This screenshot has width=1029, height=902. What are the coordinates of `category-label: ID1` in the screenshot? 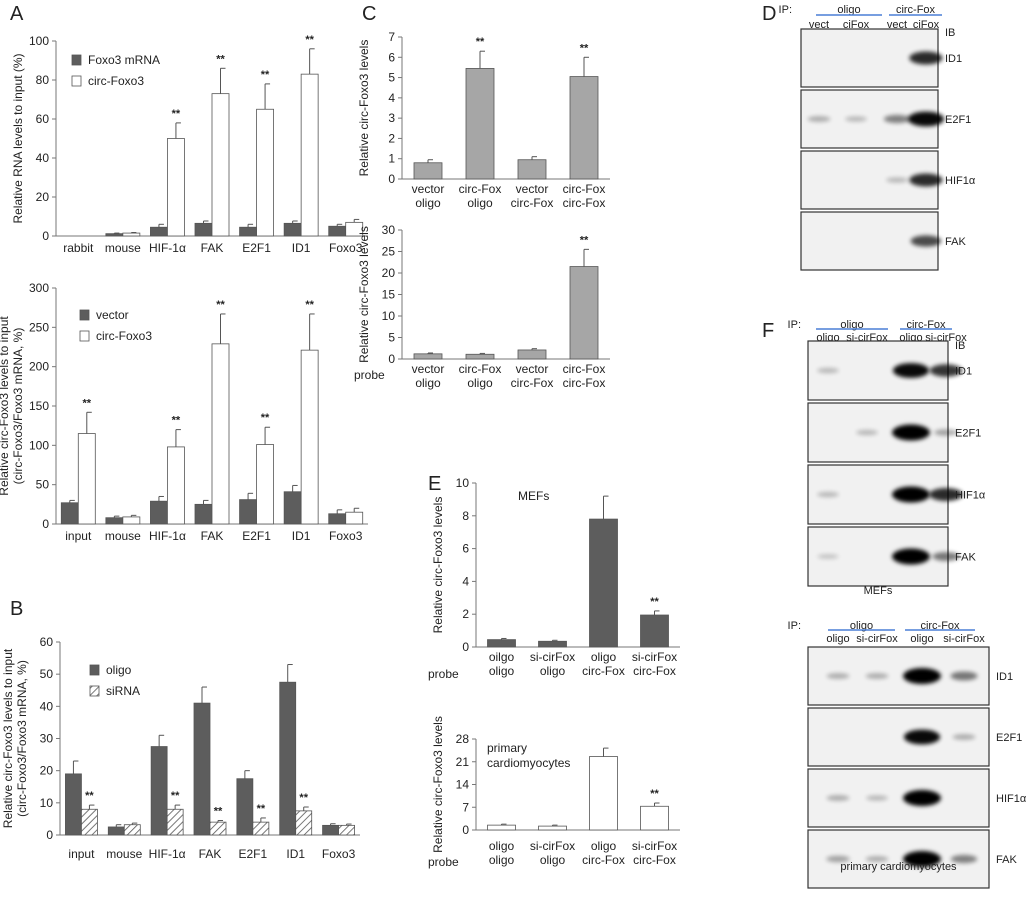 It's located at (301, 536).